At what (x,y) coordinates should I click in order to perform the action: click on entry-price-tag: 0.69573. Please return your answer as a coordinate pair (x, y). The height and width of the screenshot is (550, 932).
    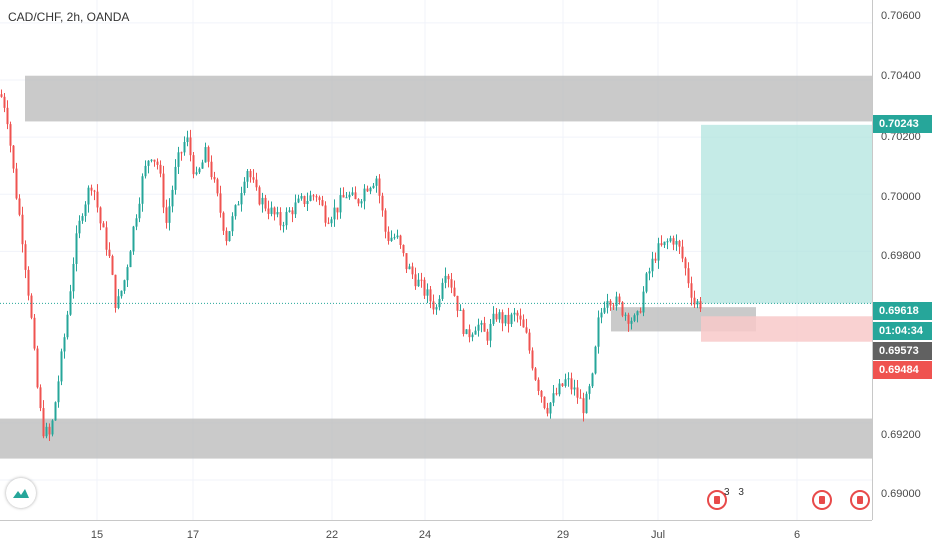
    Looking at the image, I should click on (902, 351).